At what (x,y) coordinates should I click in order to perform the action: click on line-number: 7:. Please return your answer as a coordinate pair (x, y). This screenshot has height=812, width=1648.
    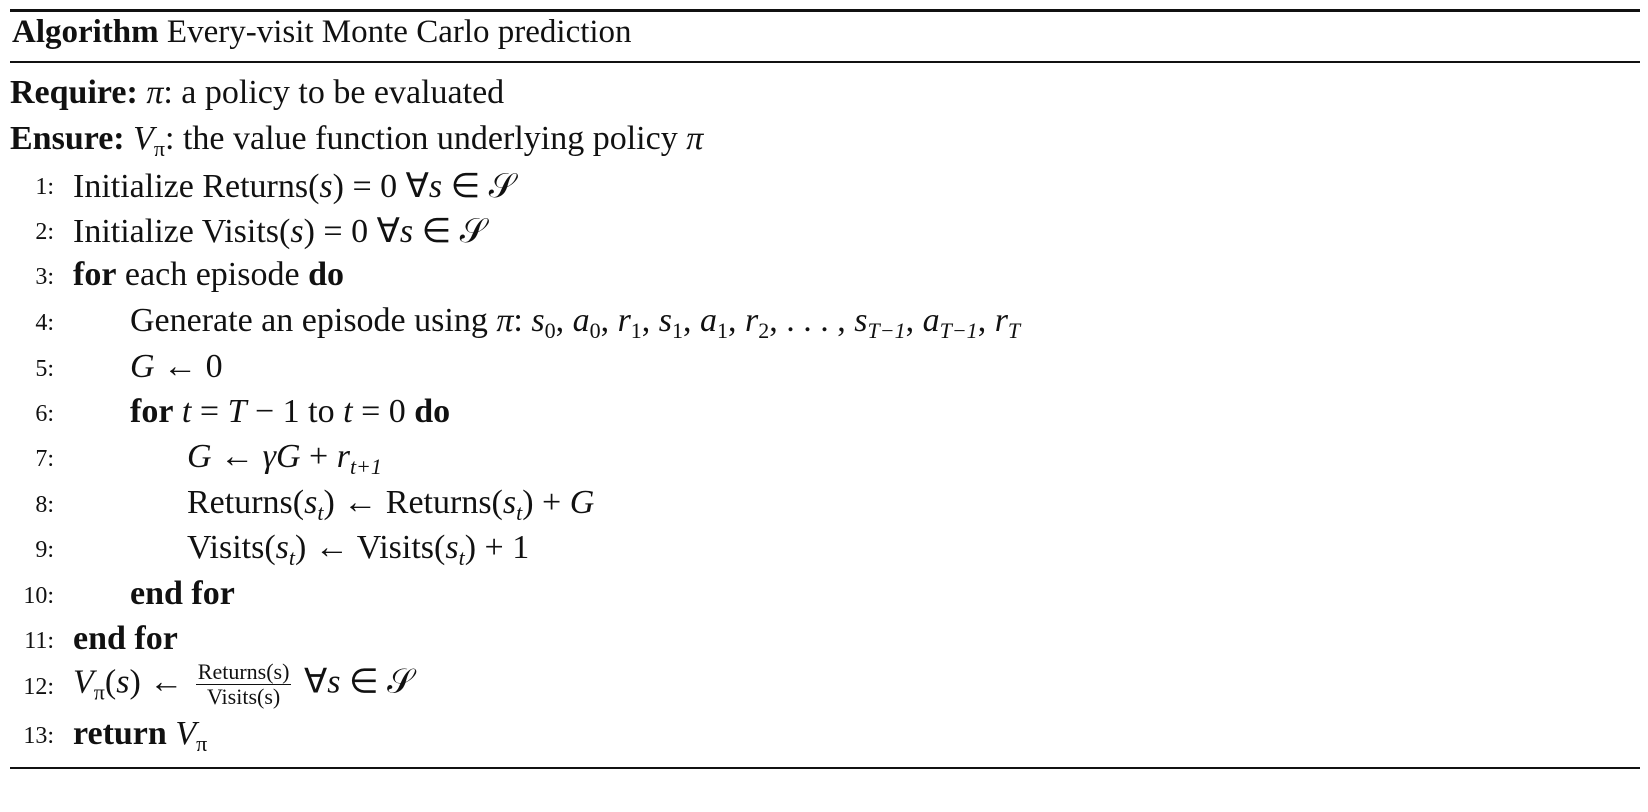
    Looking at the image, I should click on (44, 459).